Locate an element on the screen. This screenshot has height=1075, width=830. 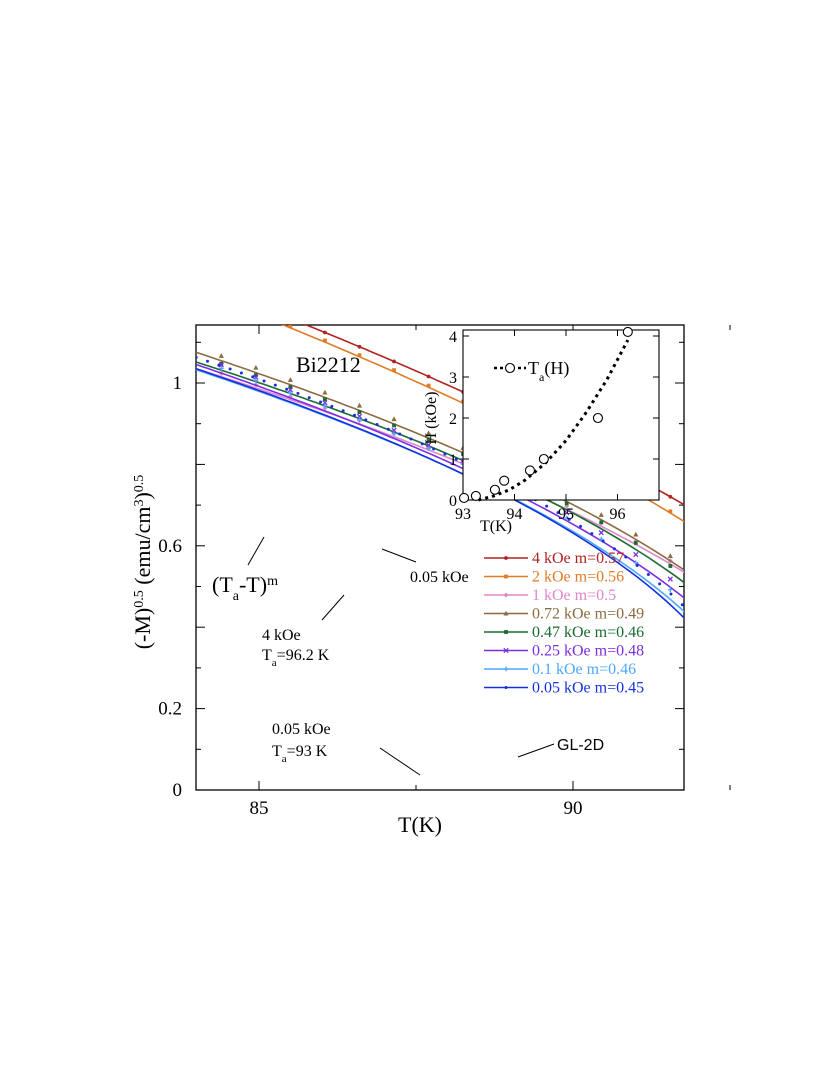
low-field-annotation: 0.05 kOe is located at coordinates (439, 577).